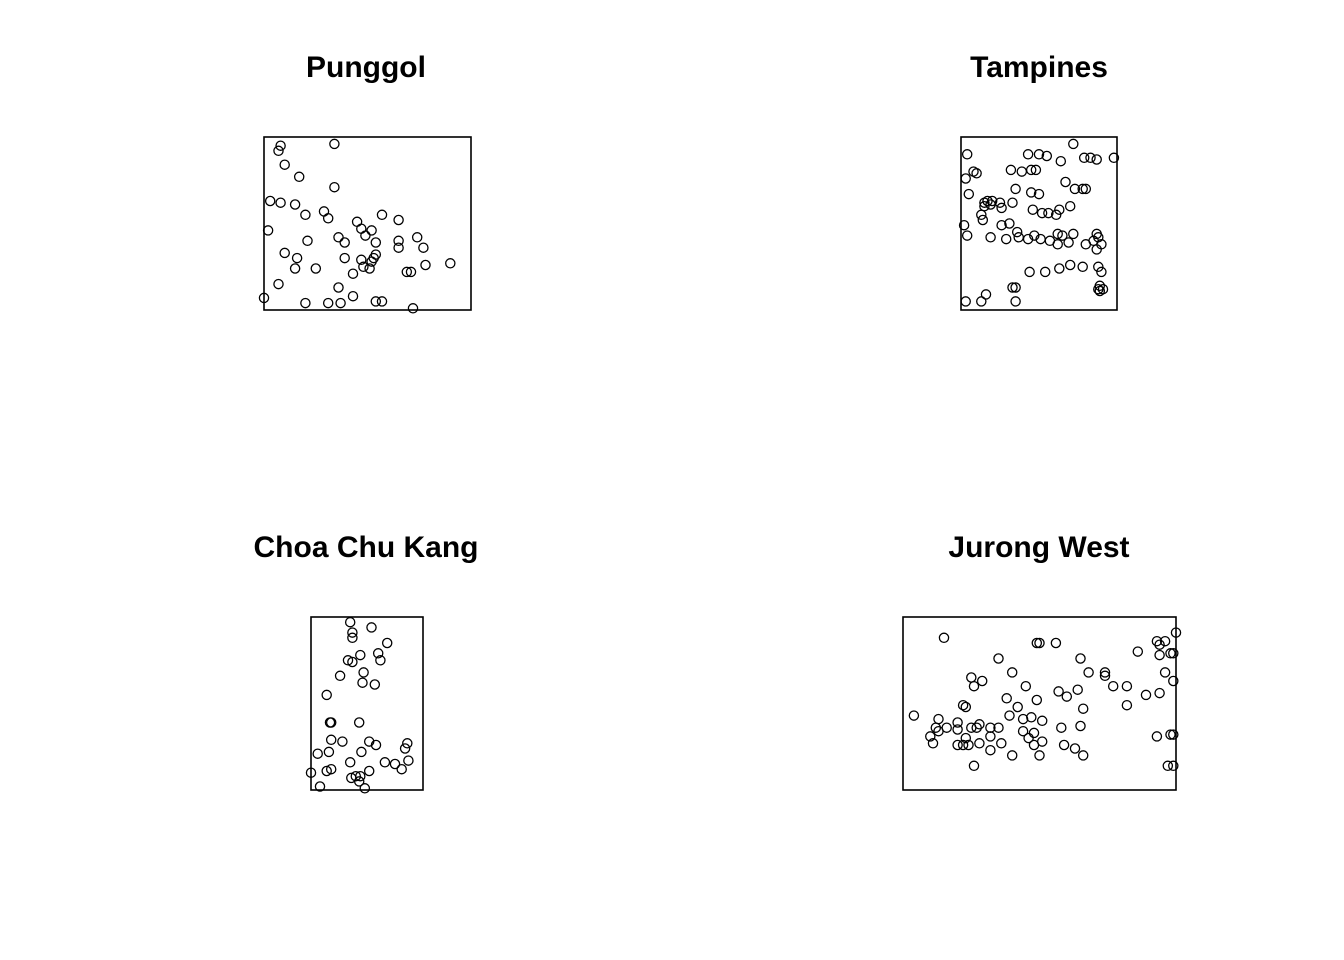 The width and height of the screenshot is (1344, 960). What do you see at coordinates (366, 662) in the screenshot?
I see `panel-choa-chu-kang: Choa Chu Kang` at bounding box center [366, 662].